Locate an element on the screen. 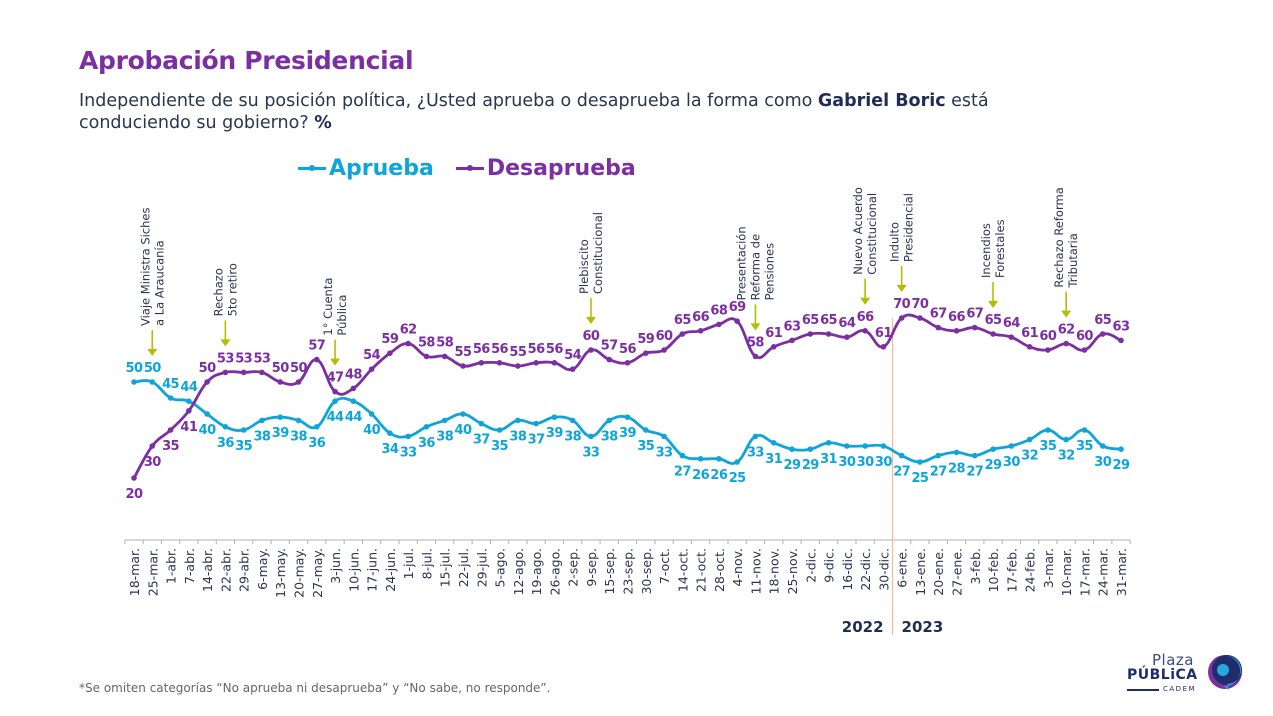 The image size is (1273, 716). data-label-aprueba: 29 is located at coordinates (810, 465).